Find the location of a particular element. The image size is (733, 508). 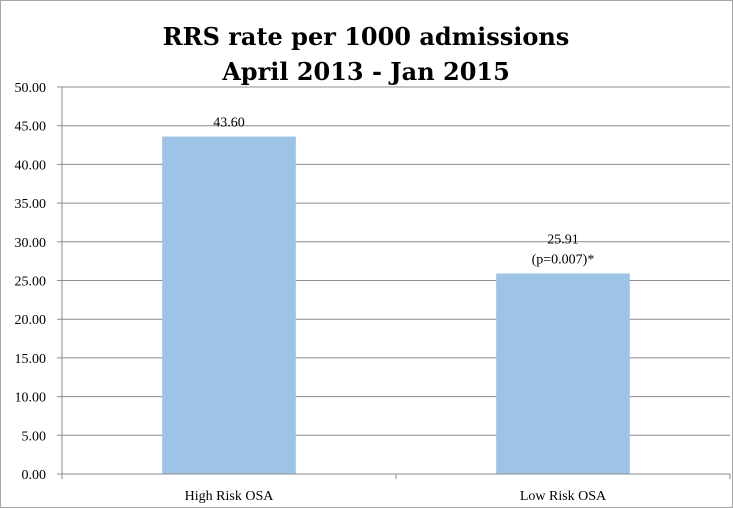

data-label: 25.91 is located at coordinates (563, 239).